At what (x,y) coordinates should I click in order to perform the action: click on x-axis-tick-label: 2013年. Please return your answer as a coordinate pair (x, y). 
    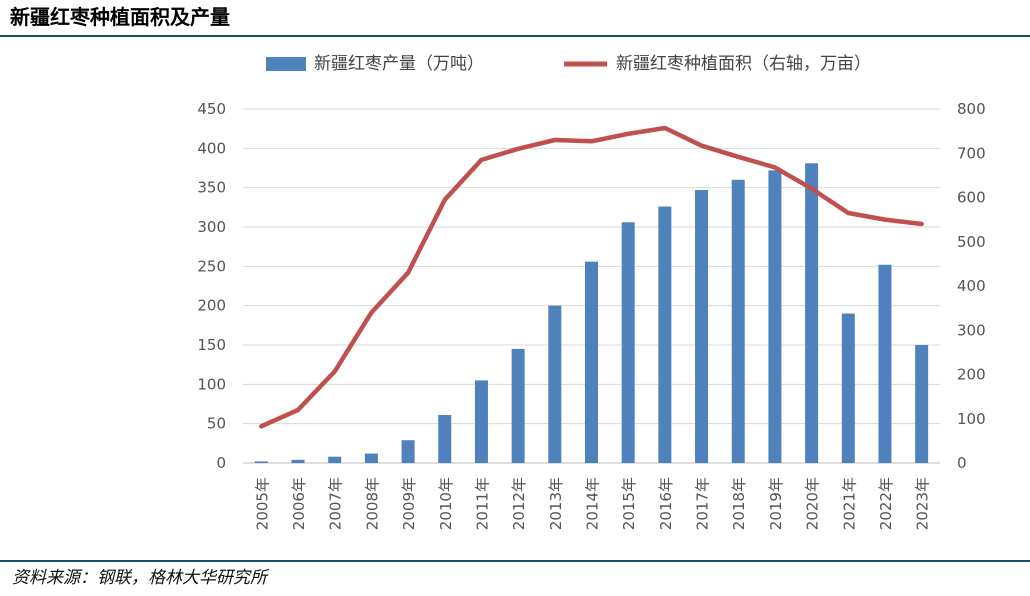
    Looking at the image, I should click on (556, 503).